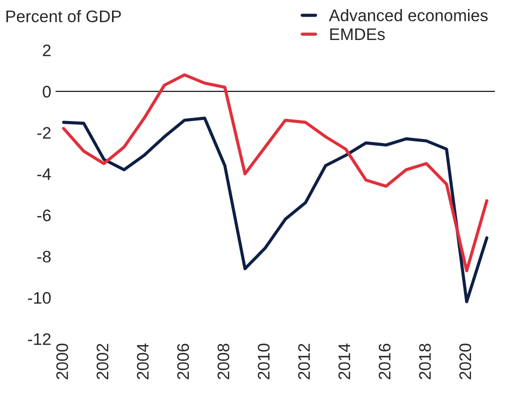 The image size is (505, 401). What do you see at coordinates (304, 362) in the screenshot?
I see `x-tick-label: 2012` at bounding box center [304, 362].